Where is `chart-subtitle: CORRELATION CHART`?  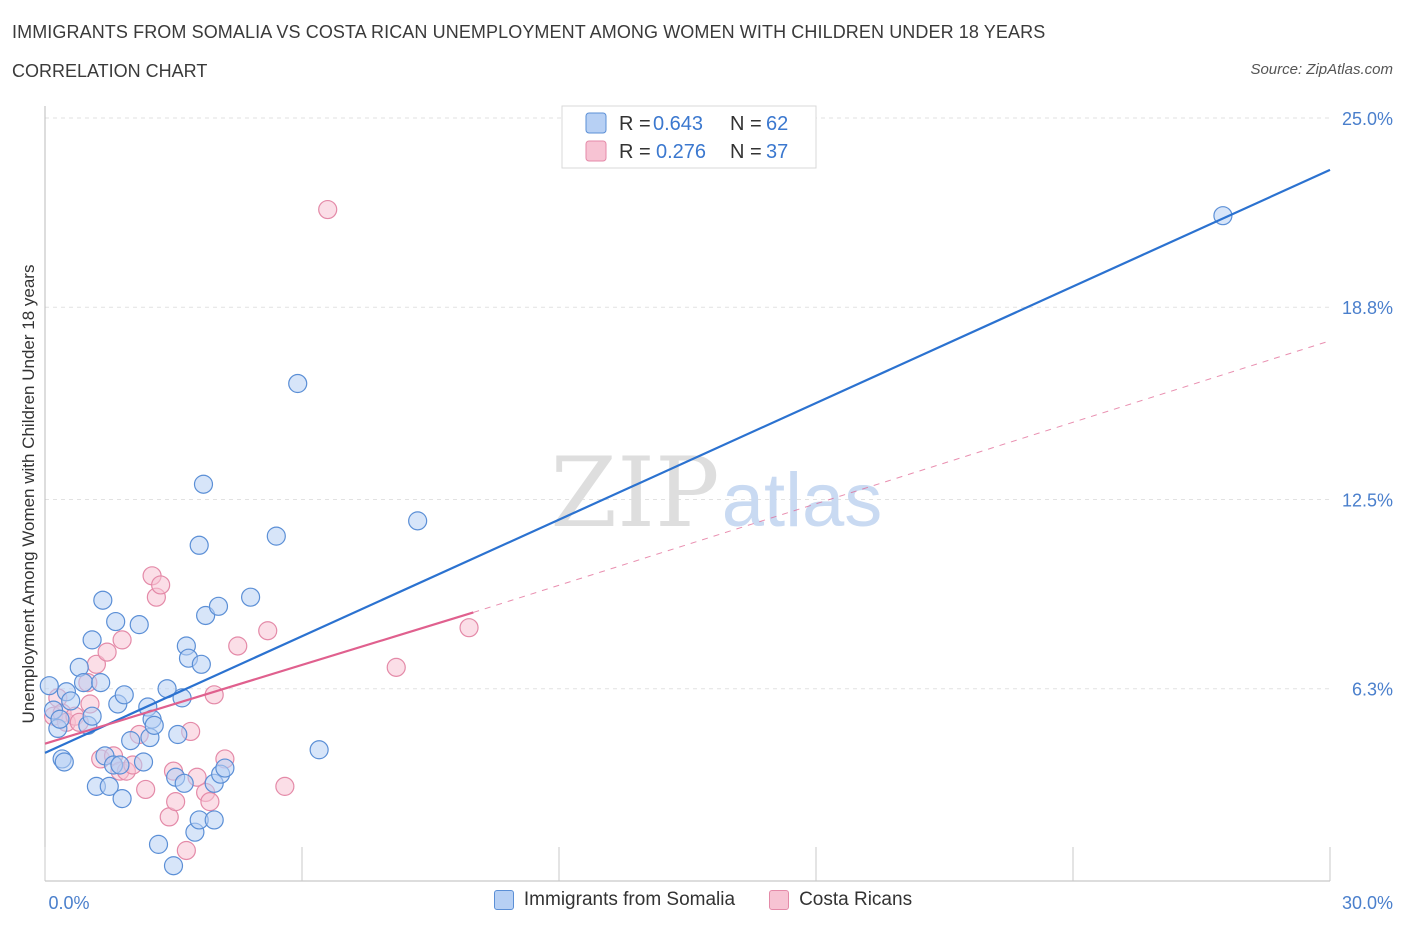
chart-subtitle: CORRELATION CHART is located at coordinates (110, 71).